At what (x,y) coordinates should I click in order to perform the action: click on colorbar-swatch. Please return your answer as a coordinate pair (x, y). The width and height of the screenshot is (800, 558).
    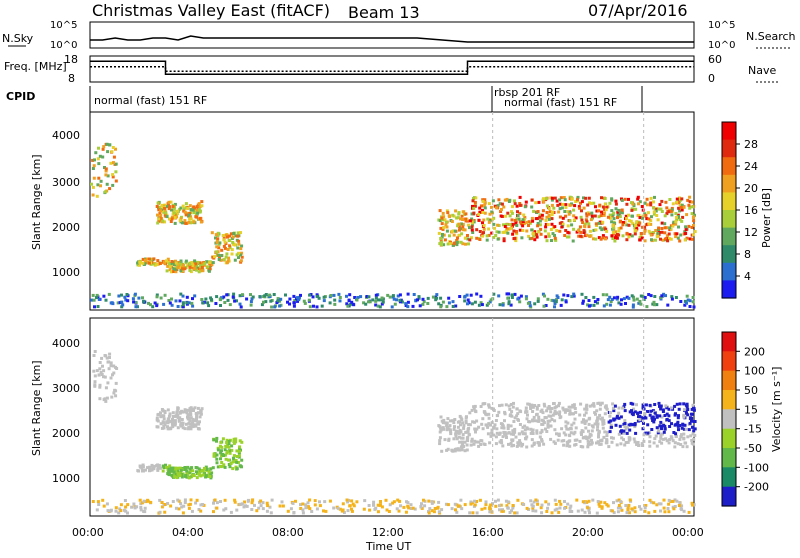
    Looking at the image, I should click on (729, 458).